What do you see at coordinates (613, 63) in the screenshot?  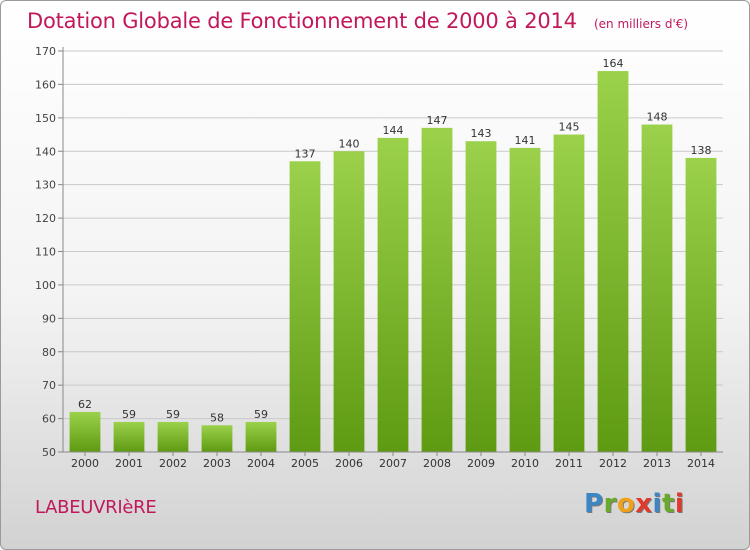 I see `bar-value-label: 164` at bounding box center [613, 63].